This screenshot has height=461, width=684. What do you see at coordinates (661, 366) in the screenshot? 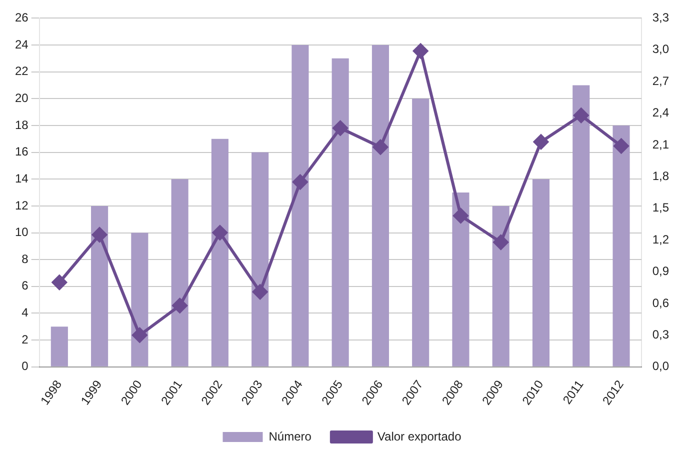
I see `y2-tick-label: 0,0` at bounding box center [661, 366].